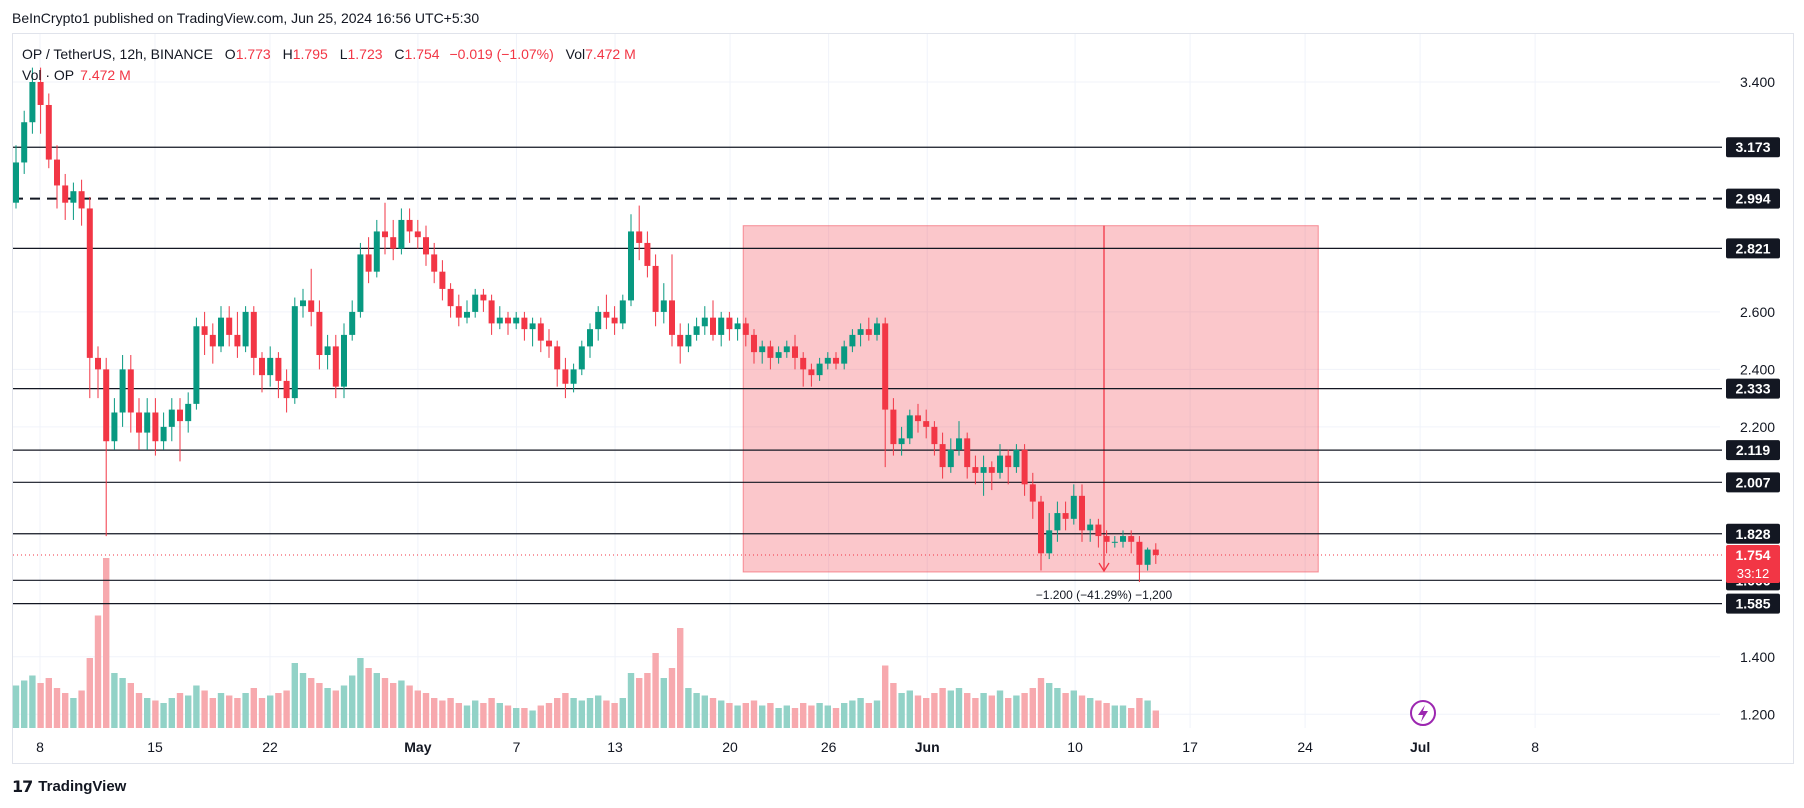 The image size is (1804, 808). Describe the element at coordinates (1757, 714) in the screenshot. I see `y-tick-label: 1.200` at that location.